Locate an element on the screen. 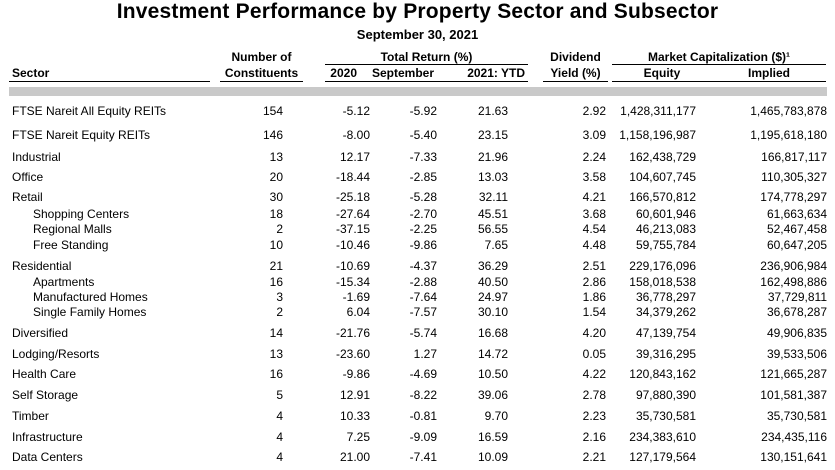 This screenshot has height=470, width=835. row-dividend-yield: 0.05 is located at coordinates (594, 354).